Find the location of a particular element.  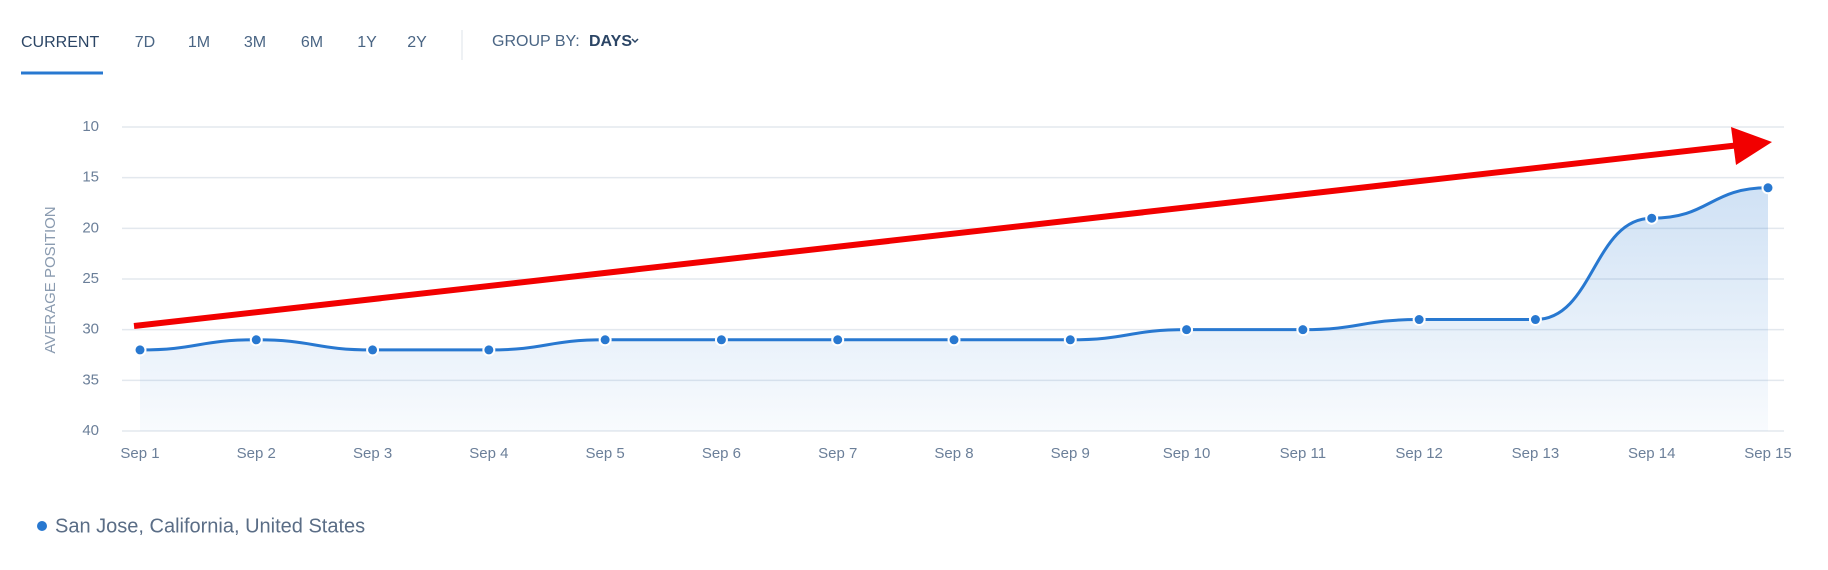

x-tick-label: Sep 9 is located at coordinates (1070, 453).